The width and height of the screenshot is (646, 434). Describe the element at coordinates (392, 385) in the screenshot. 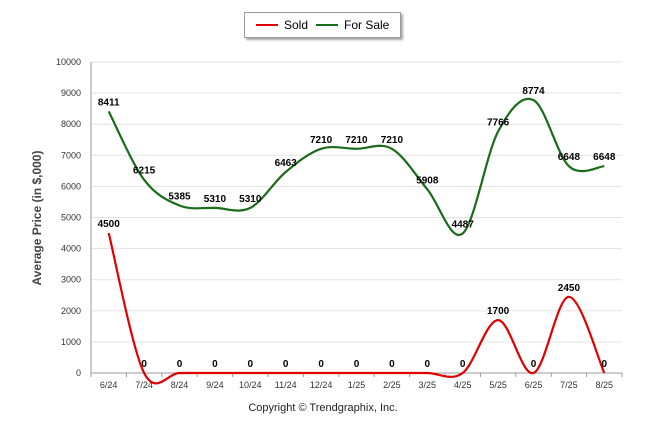

I see `x-tick-label: 2/25` at that location.